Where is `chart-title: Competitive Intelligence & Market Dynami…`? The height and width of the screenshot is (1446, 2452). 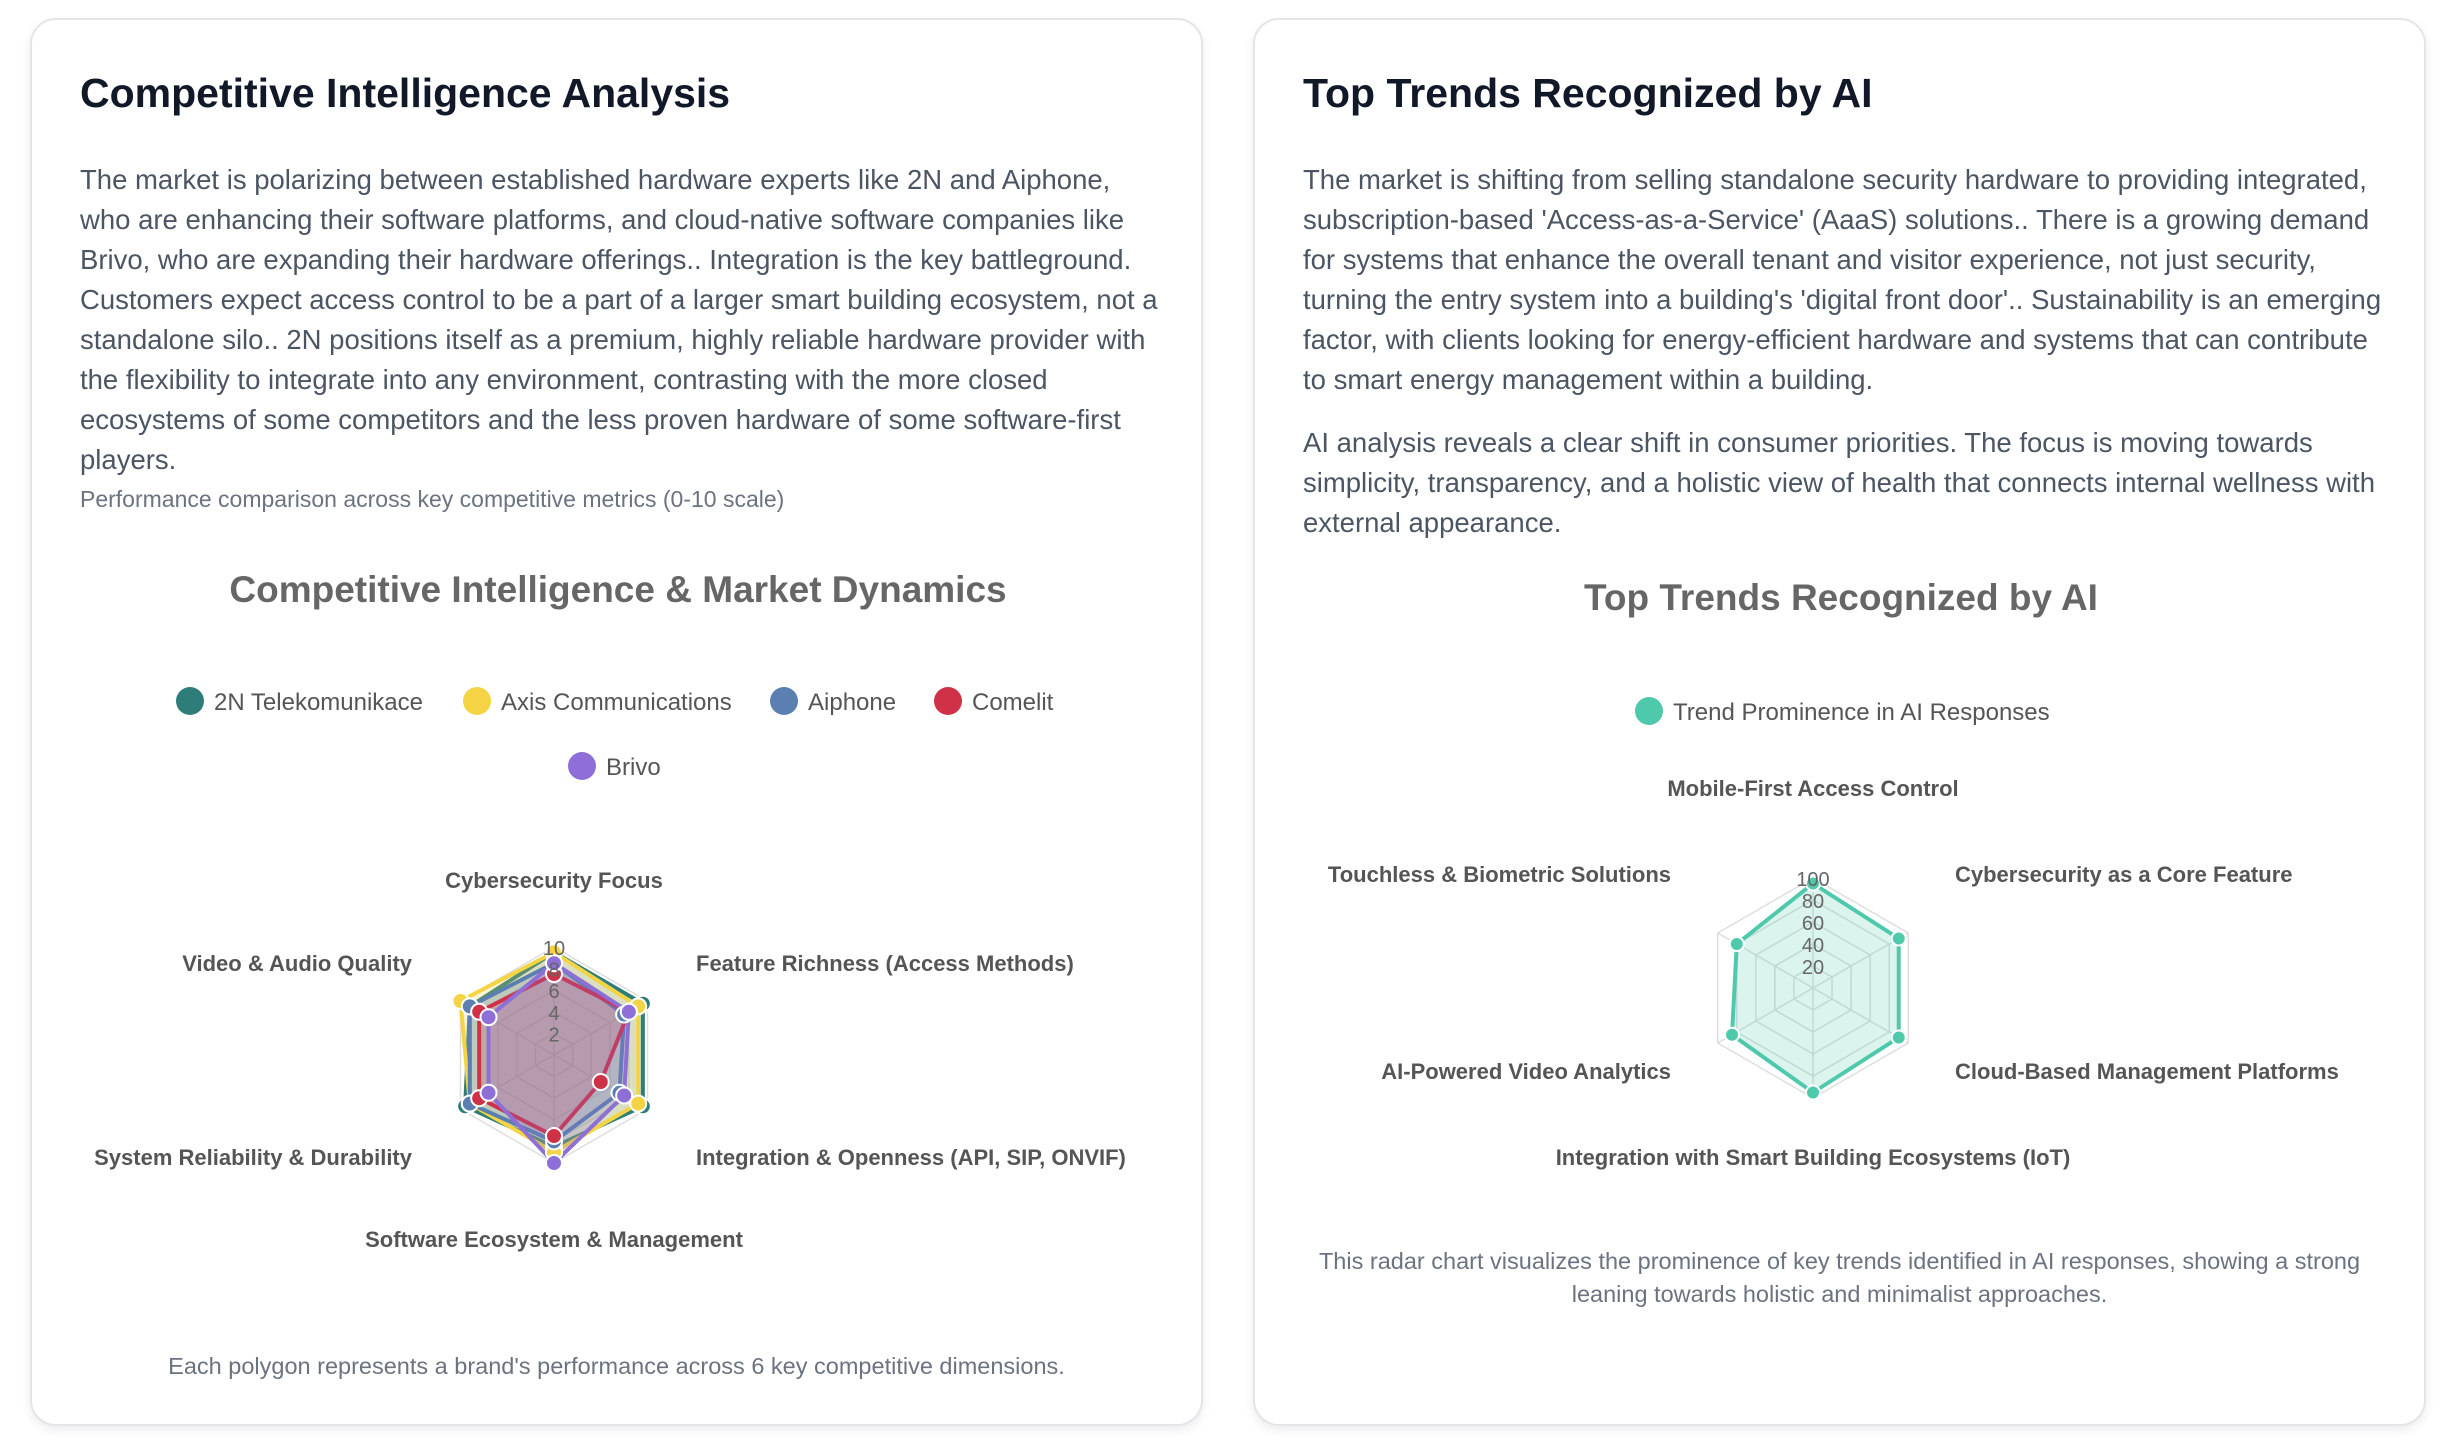 chart-title: Competitive Intelligence & Market Dynami… is located at coordinates (617, 589).